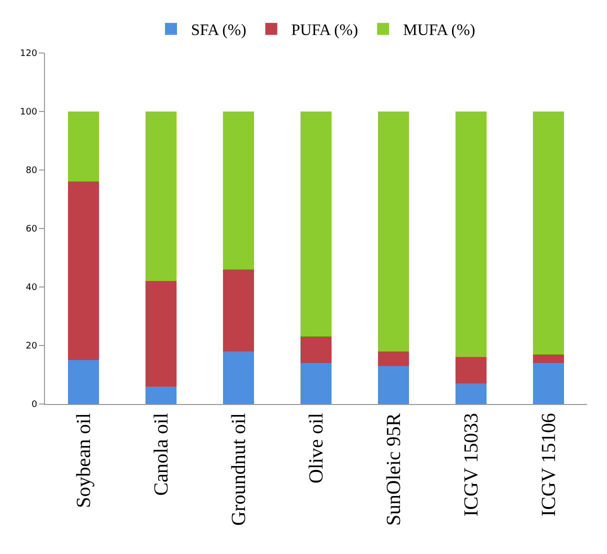  What do you see at coordinates (439, 31) in the screenshot?
I see `legend-label: MUFA (%)` at bounding box center [439, 31].